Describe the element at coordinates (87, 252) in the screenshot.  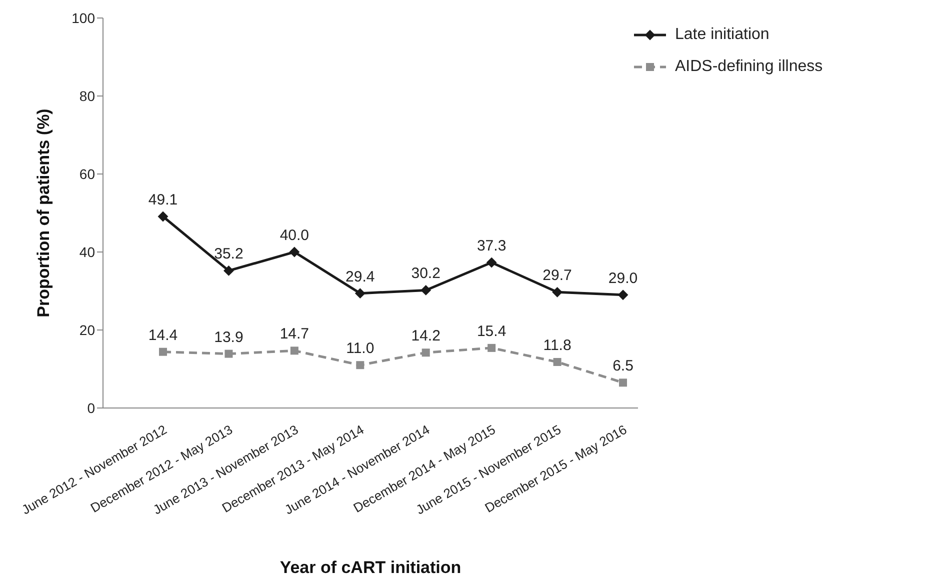
I see `y-tick-label: 40` at that location.